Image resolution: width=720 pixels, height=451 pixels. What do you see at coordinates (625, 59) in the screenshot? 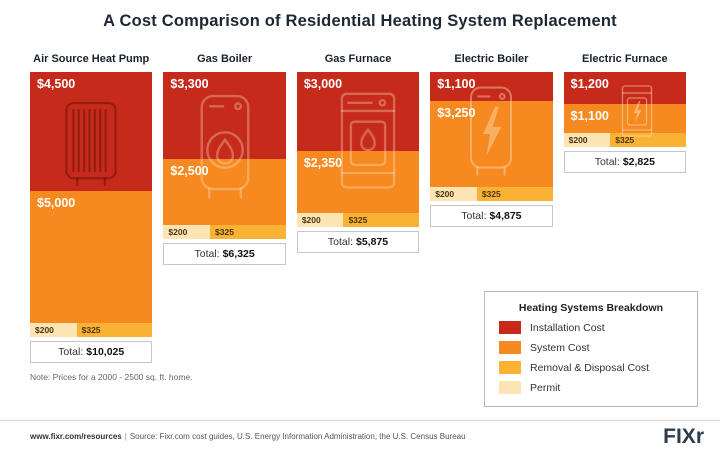
I see `column-label: Electric Furnace` at bounding box center [625, 59].